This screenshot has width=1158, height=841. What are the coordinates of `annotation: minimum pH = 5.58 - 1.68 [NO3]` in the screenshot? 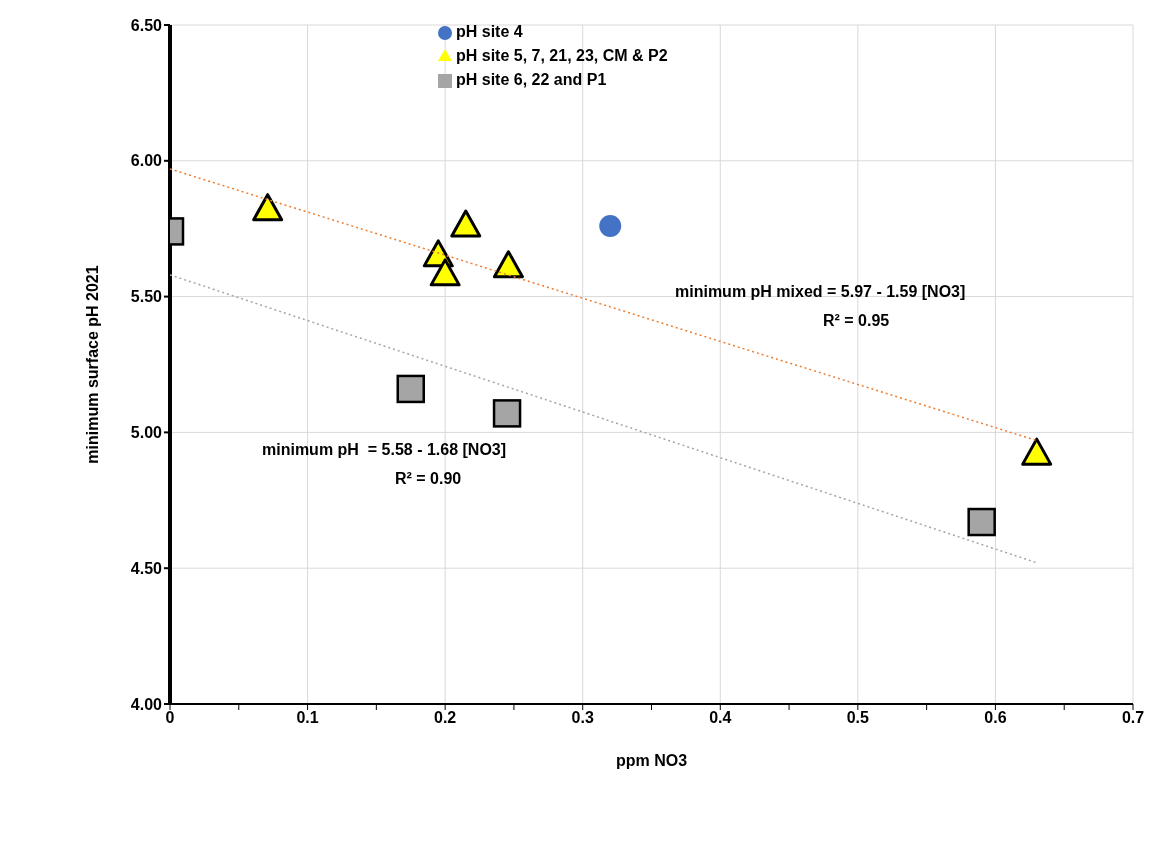 It's located at (384, 450).